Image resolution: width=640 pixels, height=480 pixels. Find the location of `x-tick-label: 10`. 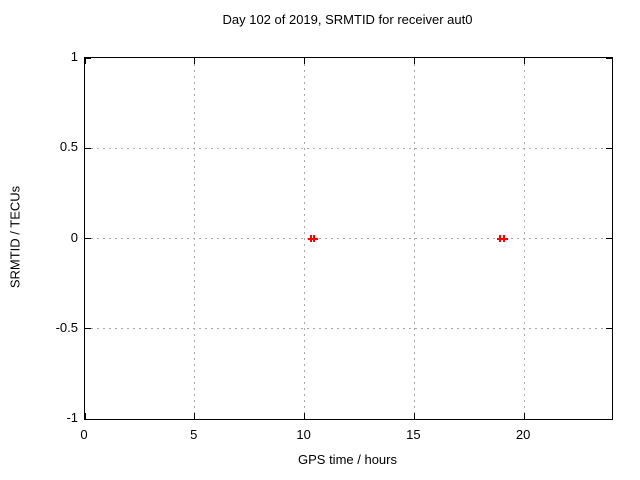

x-tick-label: 10 is located at coordinates (303, 434).